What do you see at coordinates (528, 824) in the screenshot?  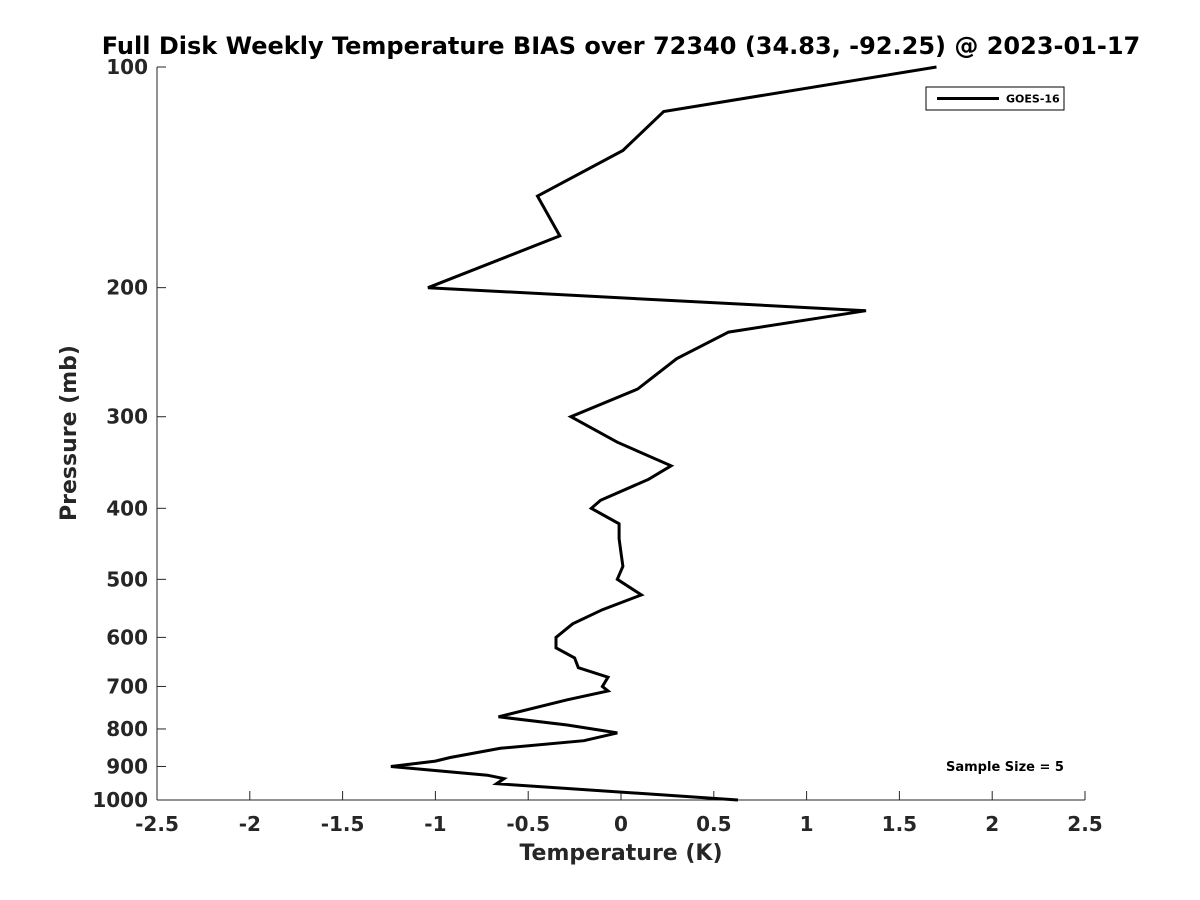 I see `x-tick-label: -0.5` at bounding box center [528, 824].